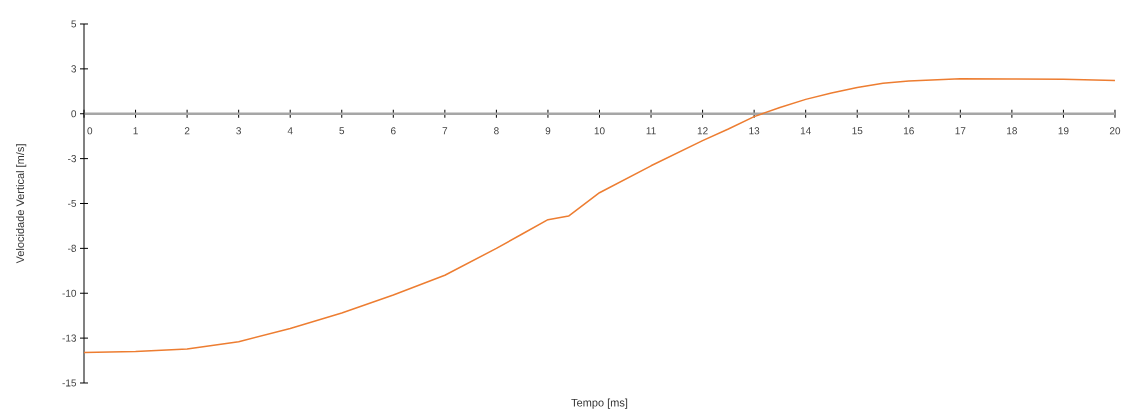  I want to click on x-tick-label: 5, so click(342, 131).